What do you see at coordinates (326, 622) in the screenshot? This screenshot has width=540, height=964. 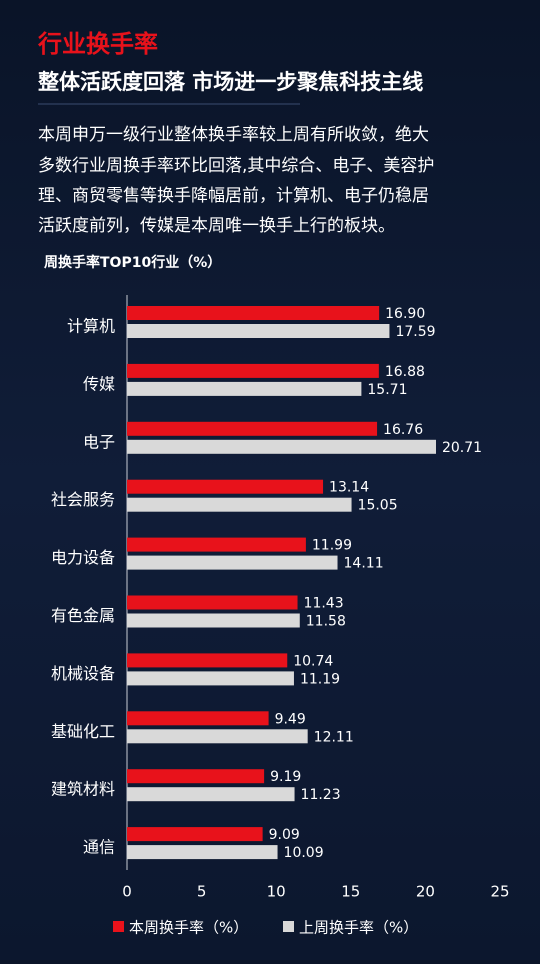 I see `value-label: 11.58` at bounding box center [326, 622].